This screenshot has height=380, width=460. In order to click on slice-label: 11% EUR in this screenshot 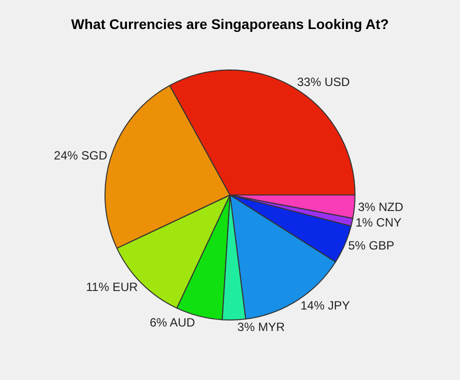, I will do `click(112, 287)`.